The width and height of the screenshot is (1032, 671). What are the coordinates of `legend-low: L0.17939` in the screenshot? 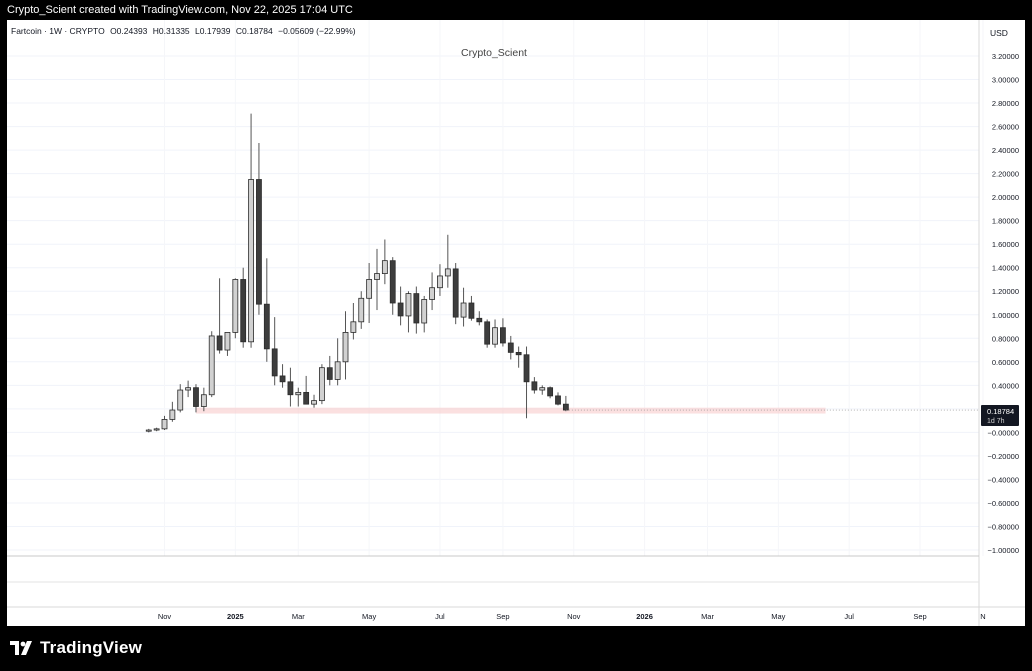 It's located at (213, 31).